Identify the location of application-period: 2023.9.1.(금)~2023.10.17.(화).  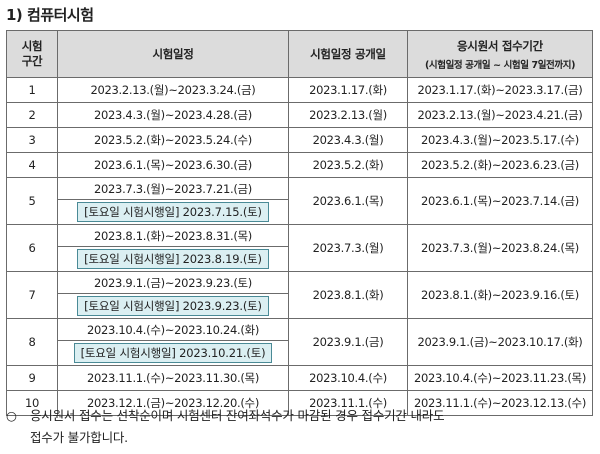
(500, 342).